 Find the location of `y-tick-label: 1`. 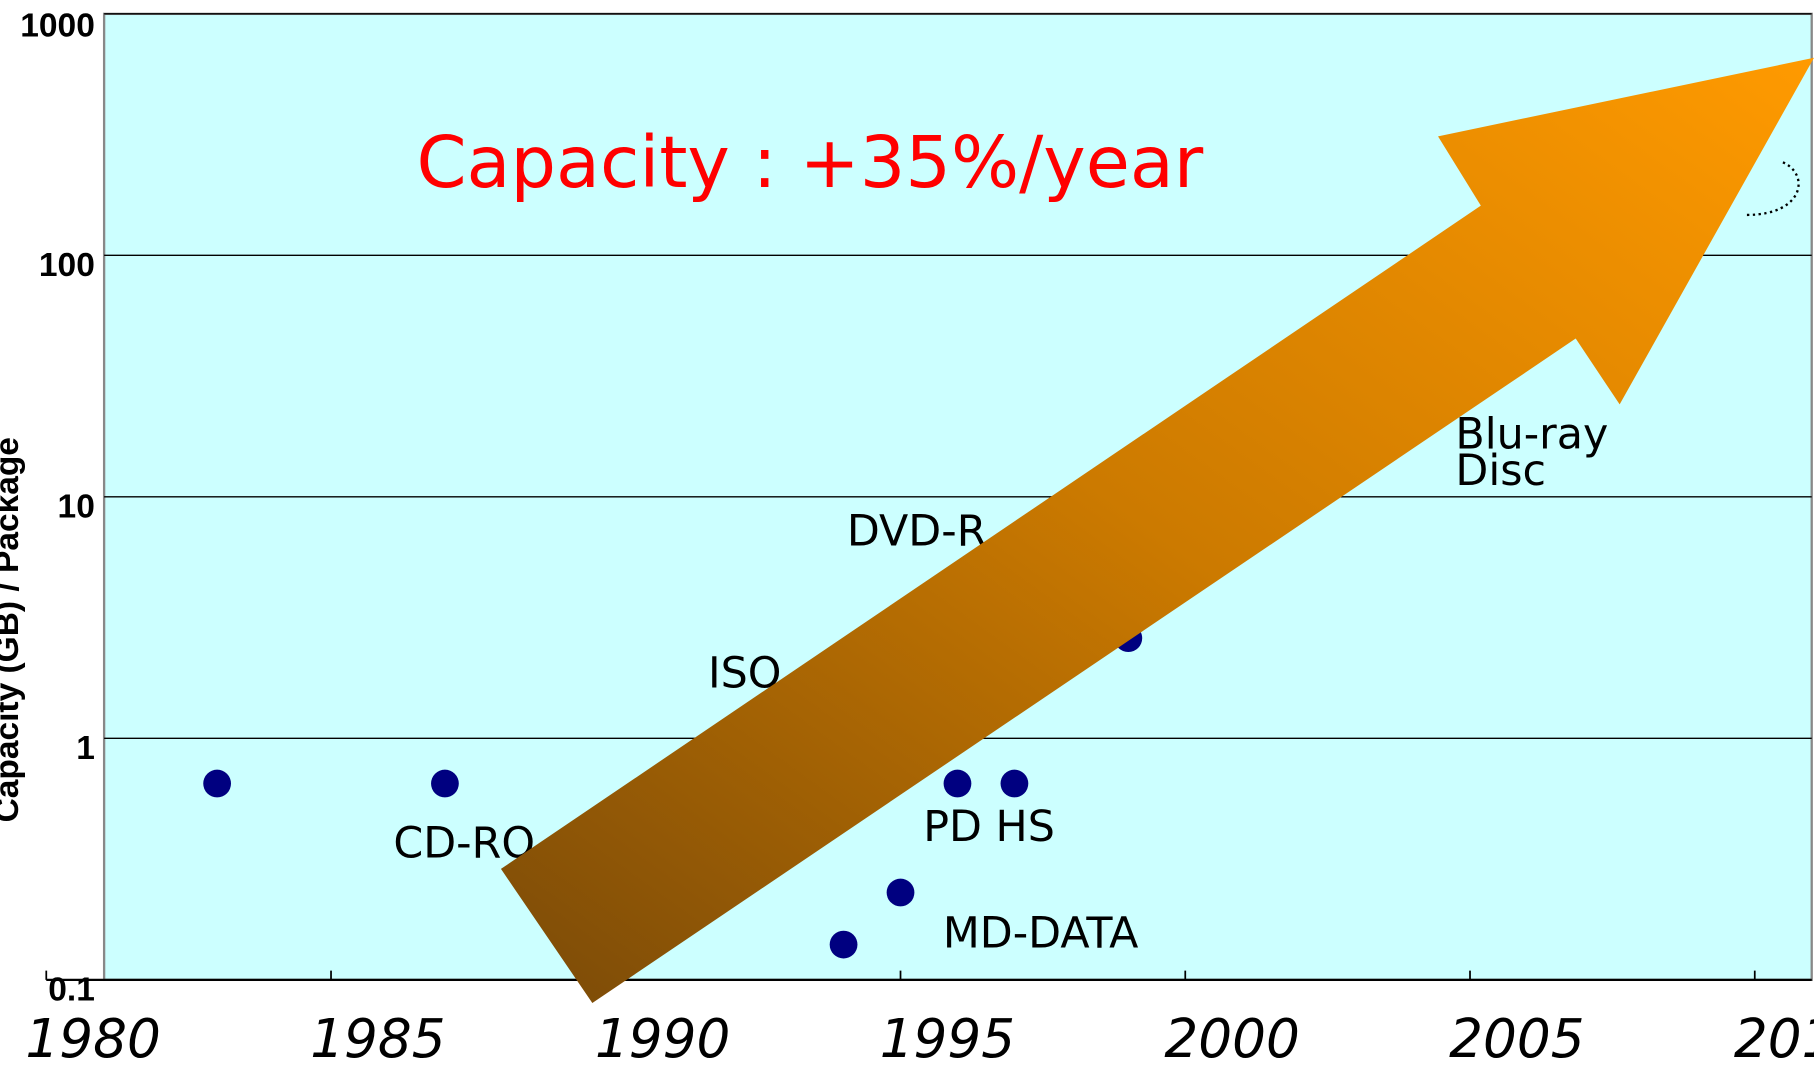

y-tick-label: 1 is located at coordinates (85, 748).